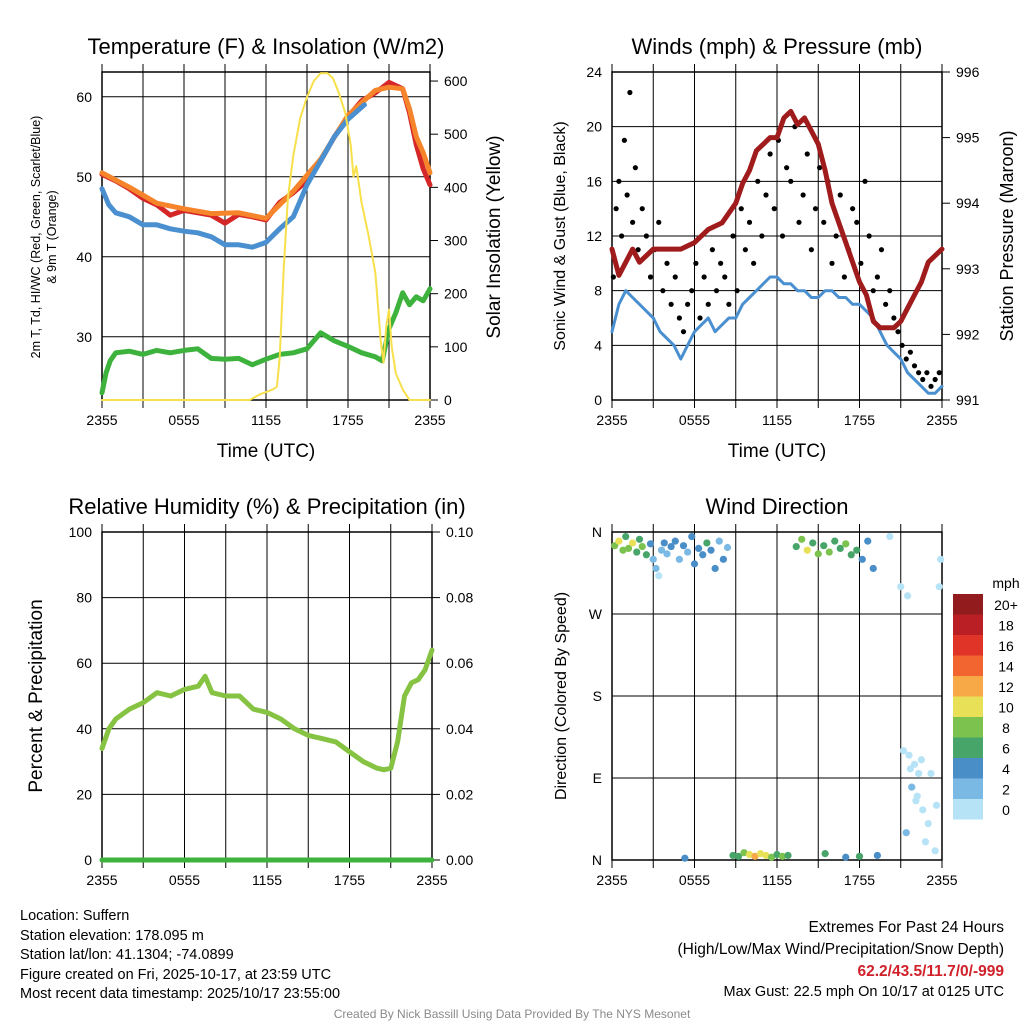 The height and width of the screenshot is (1024, 1024). Describe the element at coordinates (859, 880) in the screenshot. I see `x-tick-label: 1755` at that location.